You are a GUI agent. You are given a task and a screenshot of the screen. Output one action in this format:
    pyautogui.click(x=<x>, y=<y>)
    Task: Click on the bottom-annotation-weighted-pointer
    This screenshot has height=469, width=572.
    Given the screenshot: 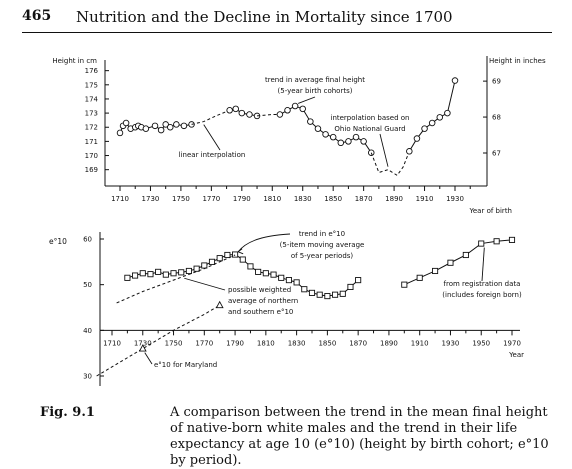 What is the action you would take?
    pyautogui.click(x=205, y=284)
    